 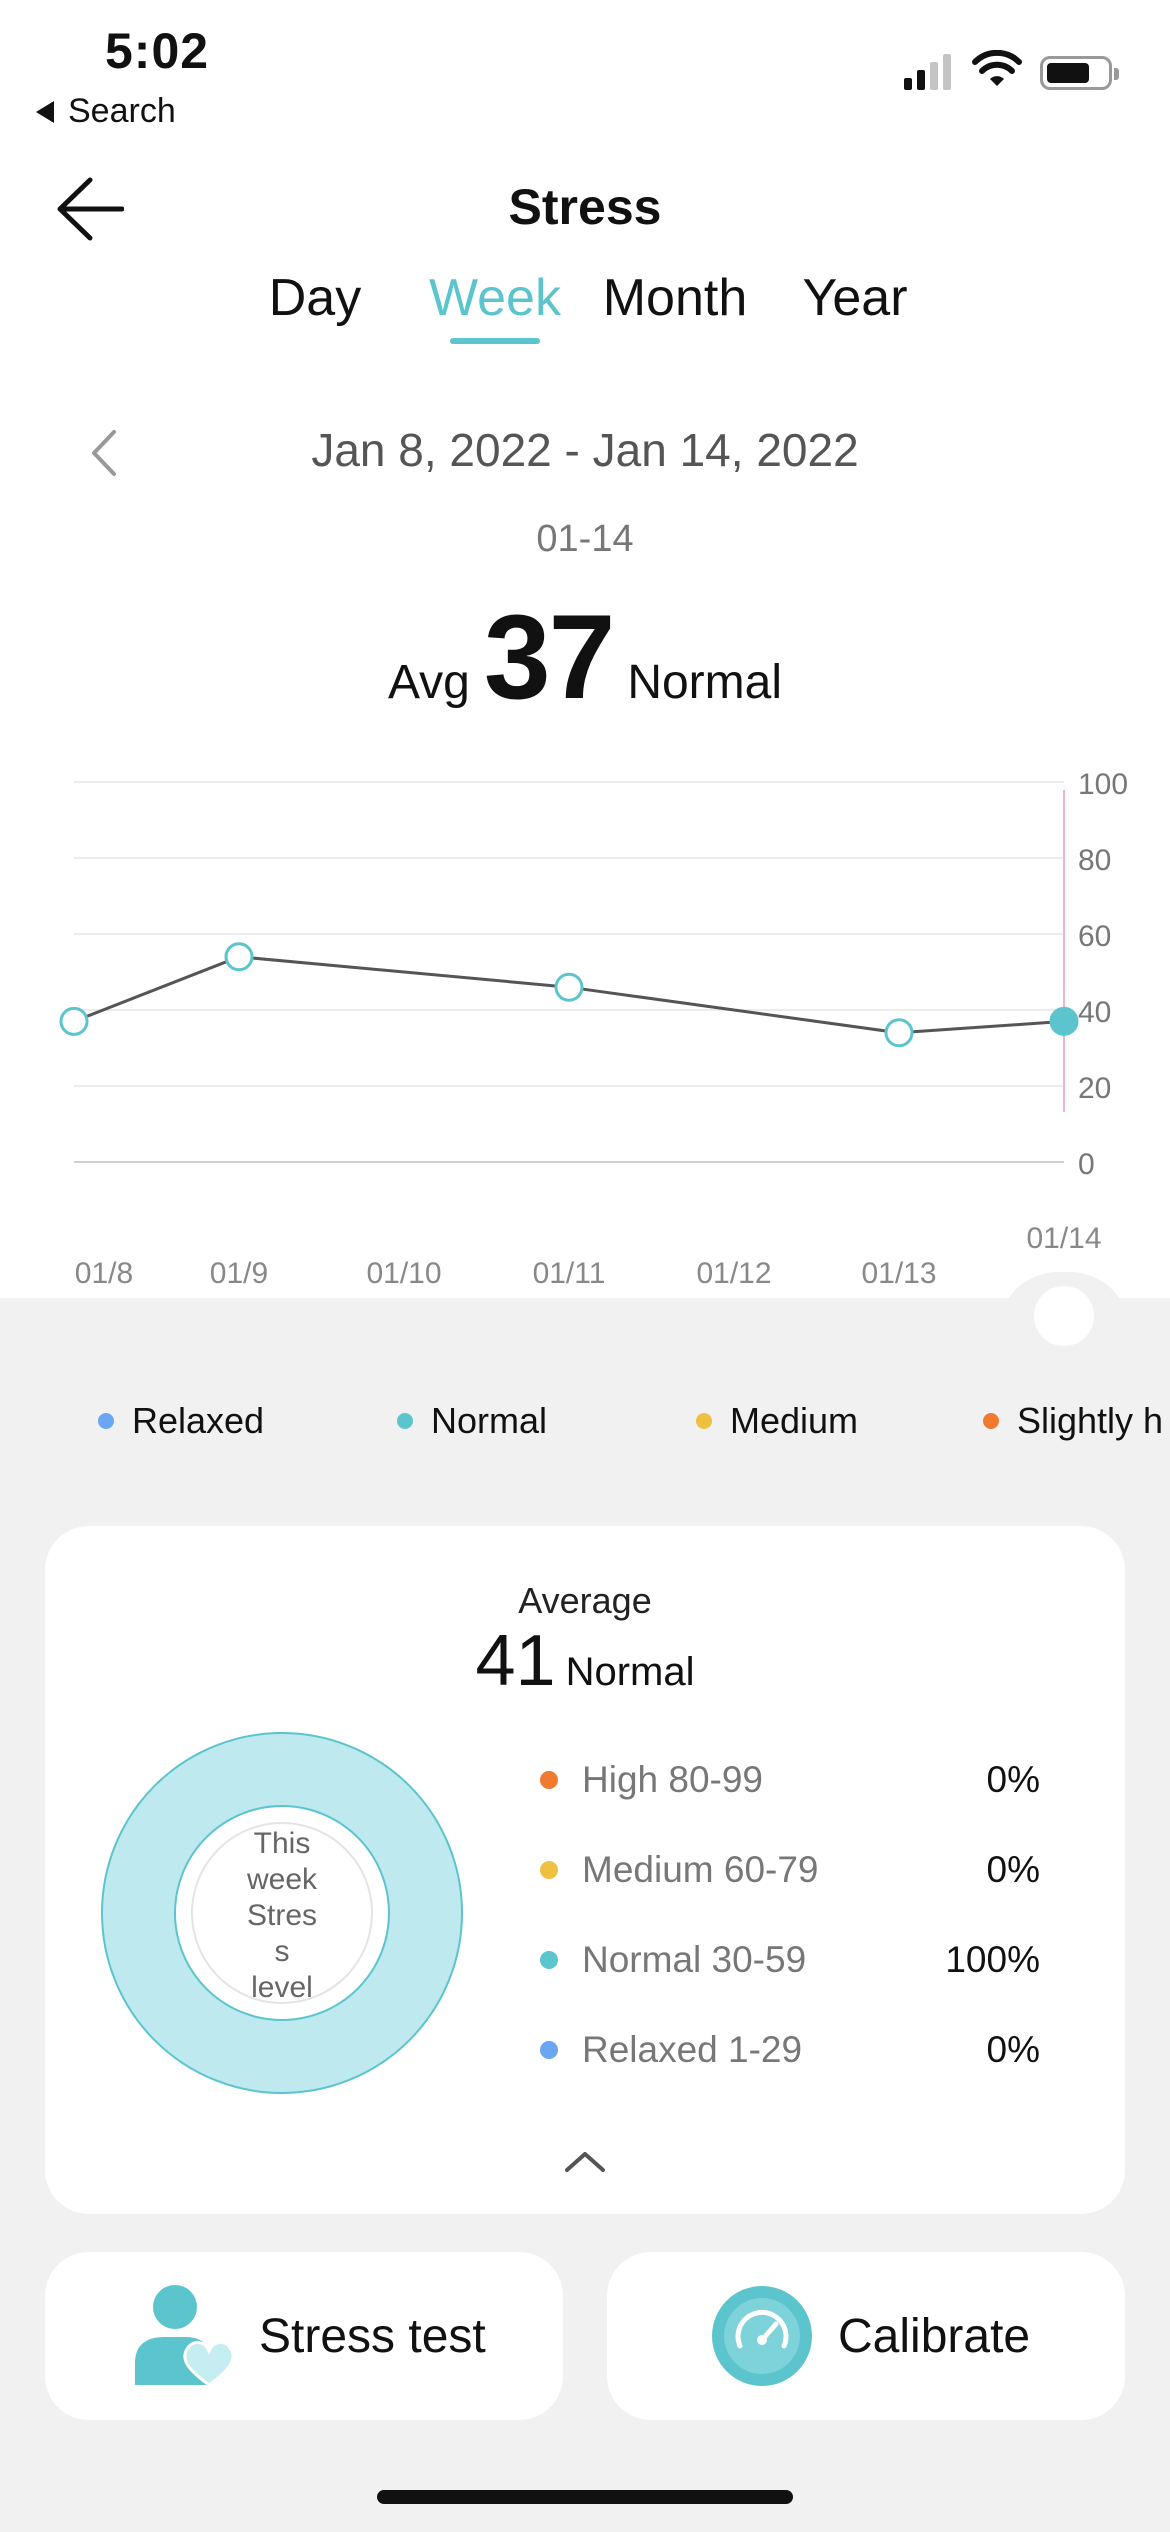 What do you see at coordinates (585, 207) in the screenshot?
I see `page-title: Stress` at bounding box center [585, 207].